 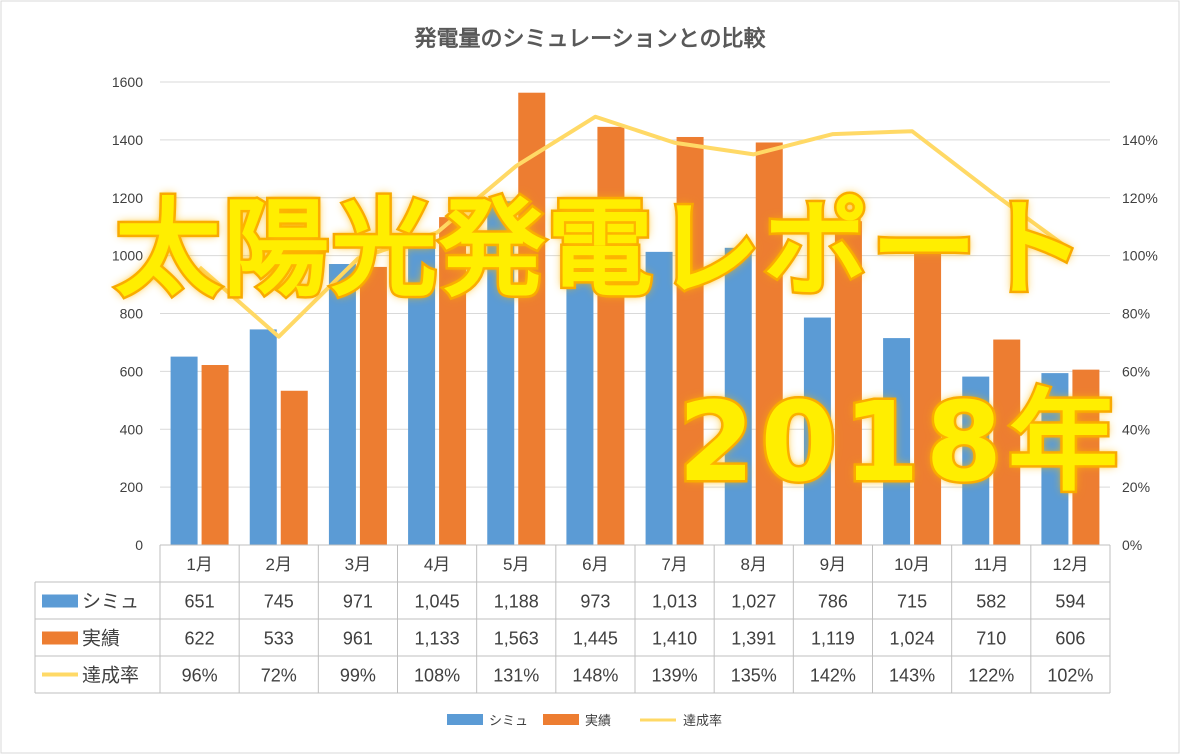 What do you see at coordinates (358, 639) in the screenshot?
I see `table-cell: 961` at bounding box center [358, 639].